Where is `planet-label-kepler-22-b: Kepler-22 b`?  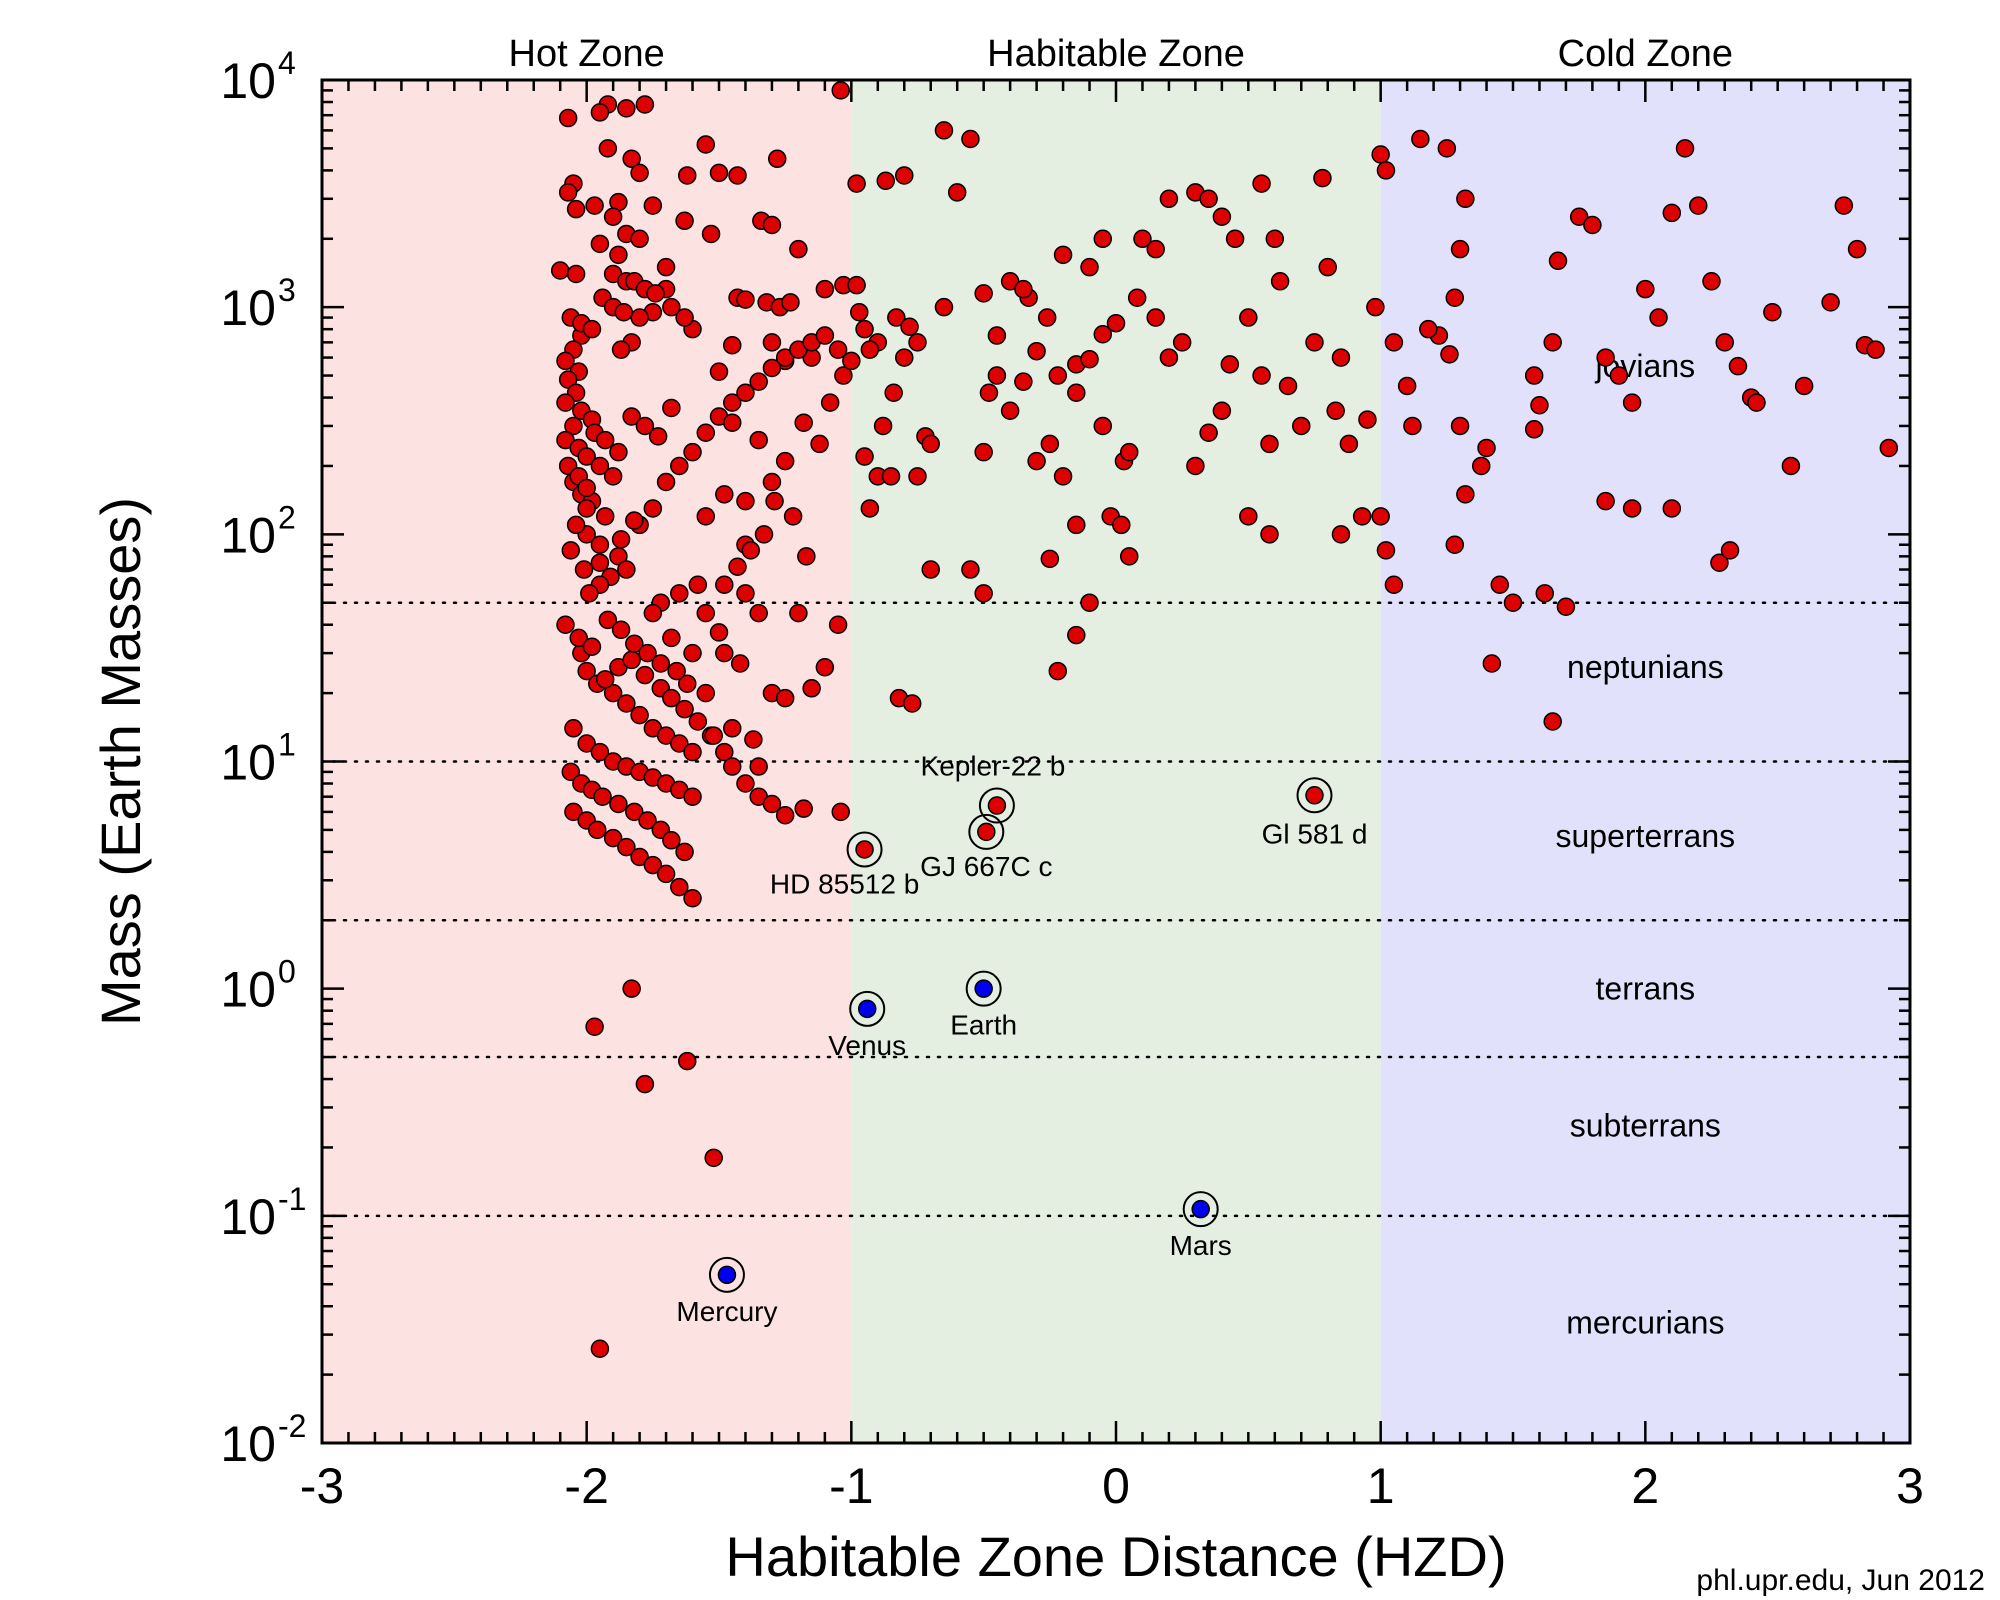 planet-label-kepler-22-b: Kepler-22 b is located at coordinates (993, 766).